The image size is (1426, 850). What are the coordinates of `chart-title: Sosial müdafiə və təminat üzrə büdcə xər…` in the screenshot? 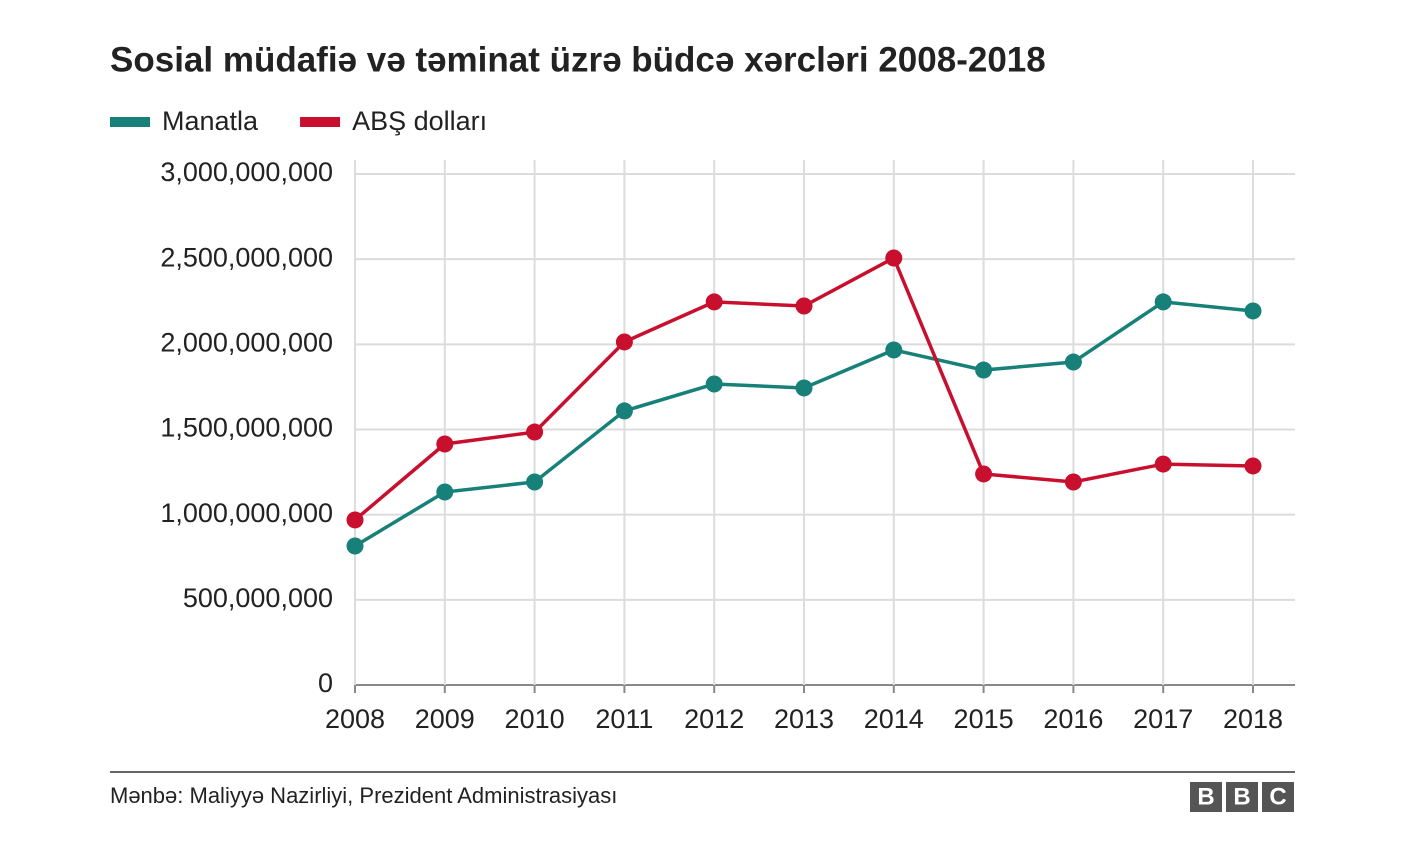 It's located at (578, 59).